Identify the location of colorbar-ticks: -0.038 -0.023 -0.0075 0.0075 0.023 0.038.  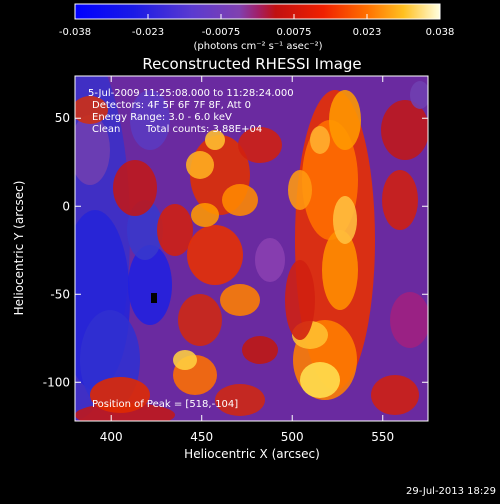
(256, 26).